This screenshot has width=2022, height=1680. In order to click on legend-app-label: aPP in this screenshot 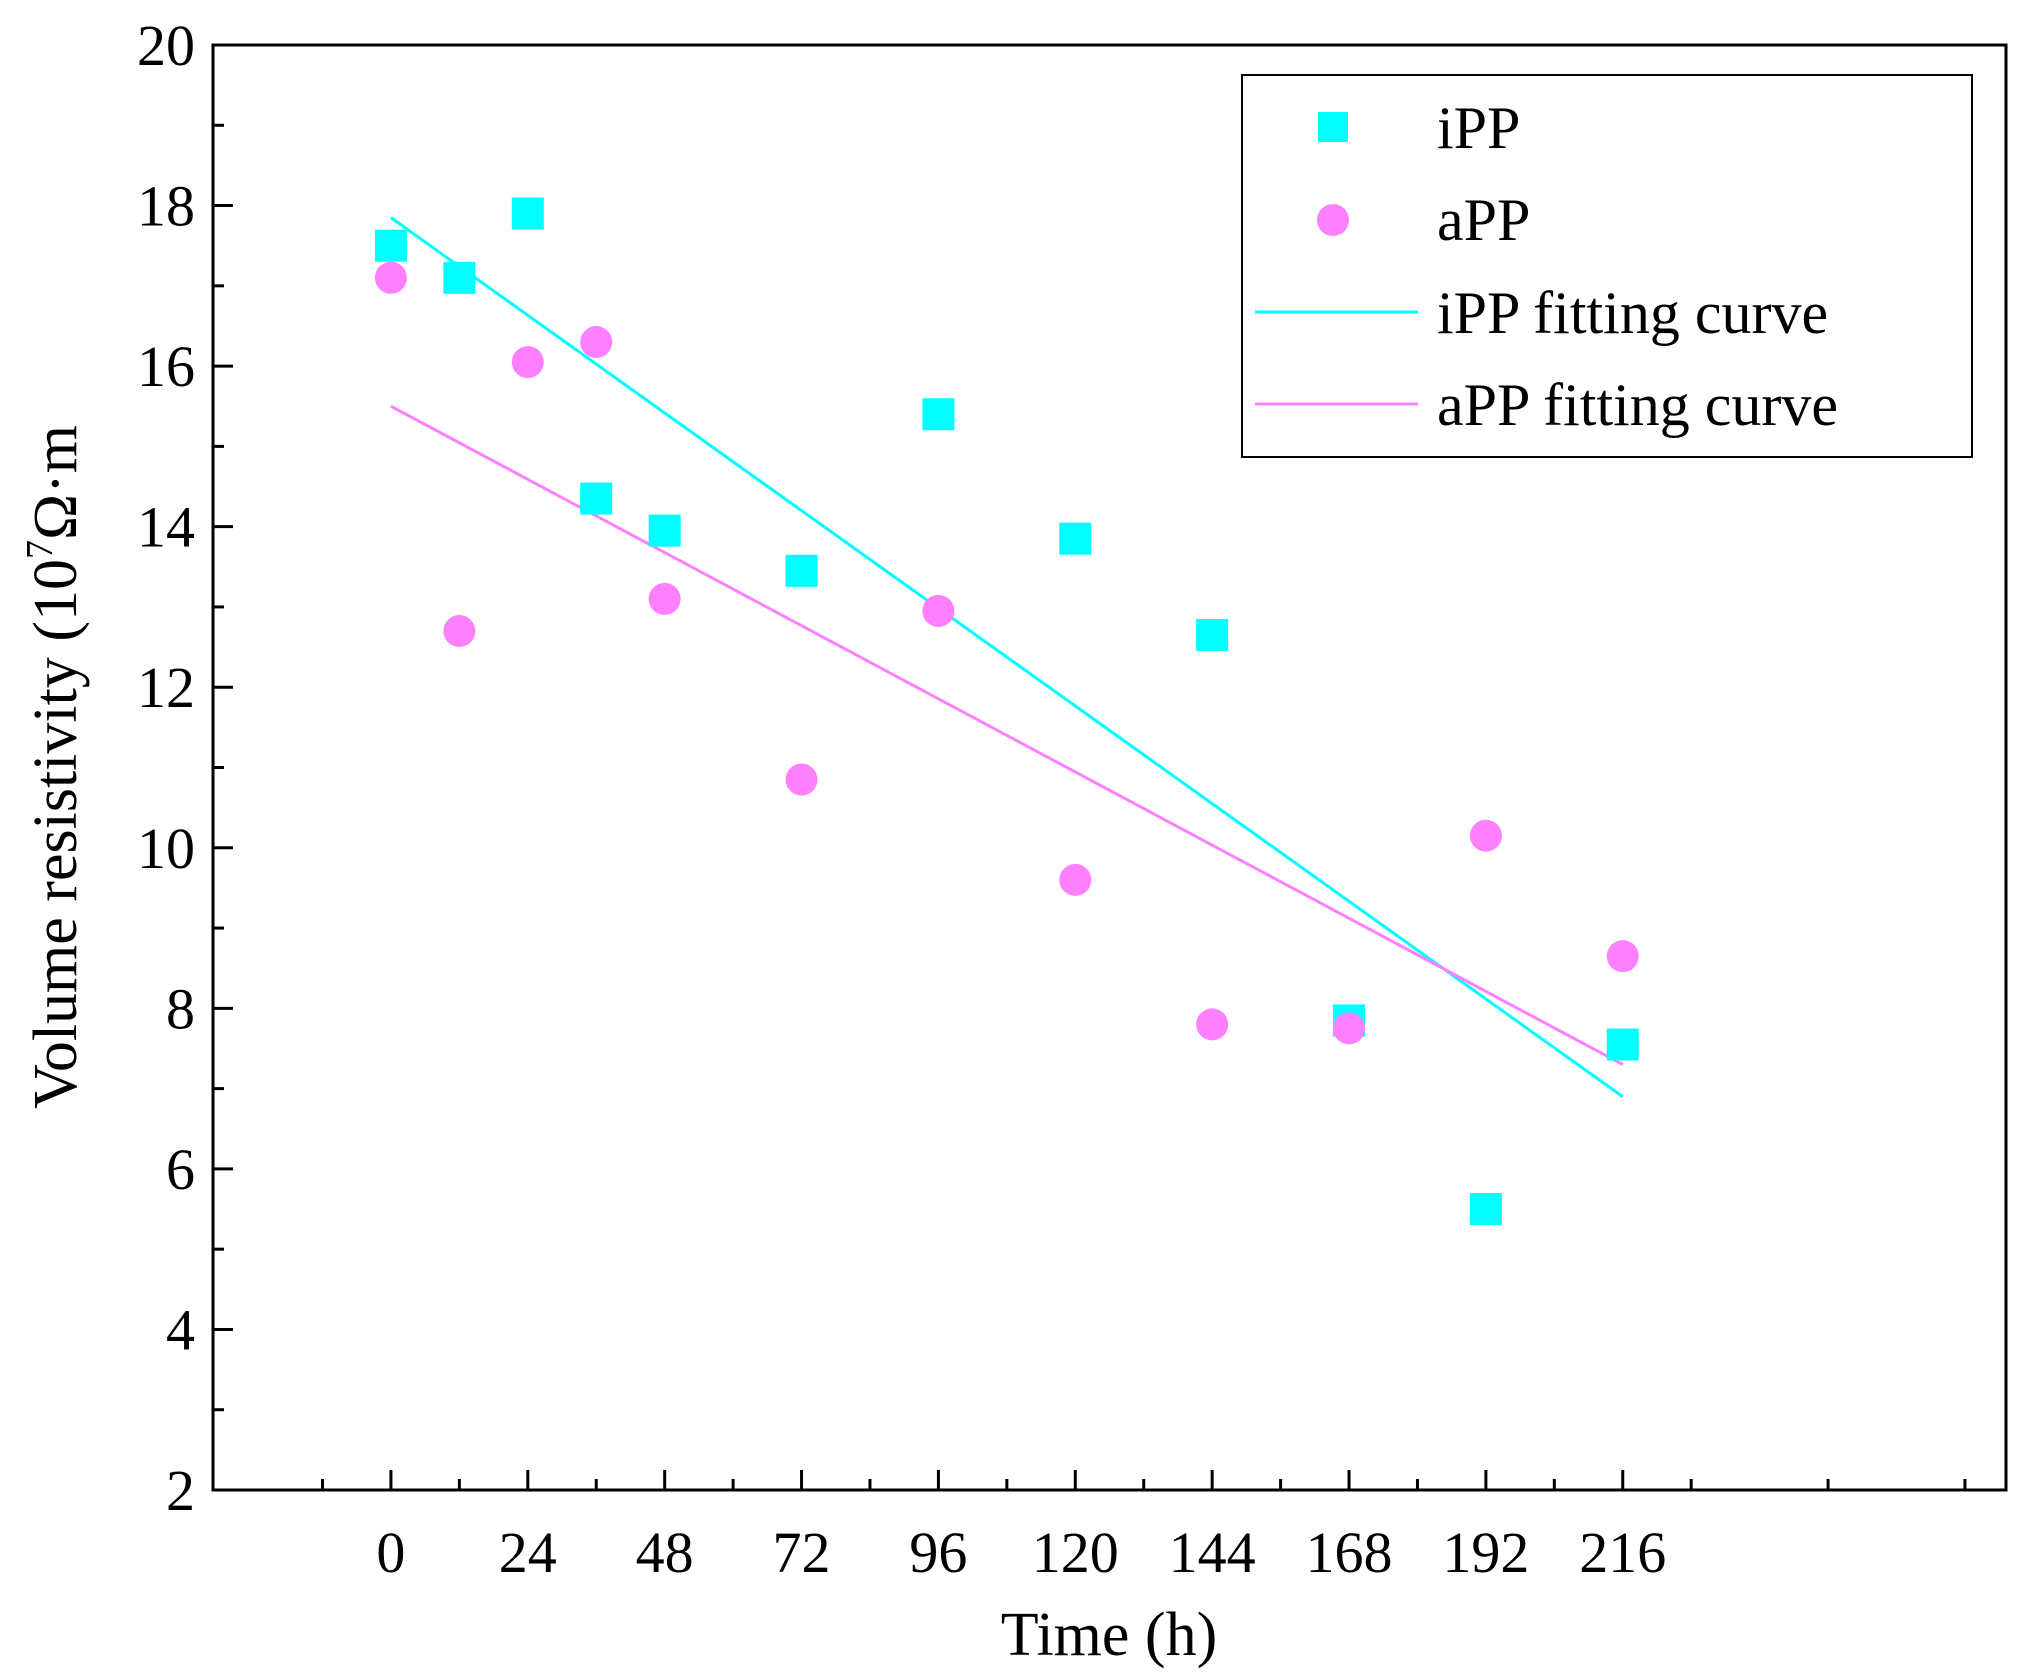, I will do `click(1483, 220)`.